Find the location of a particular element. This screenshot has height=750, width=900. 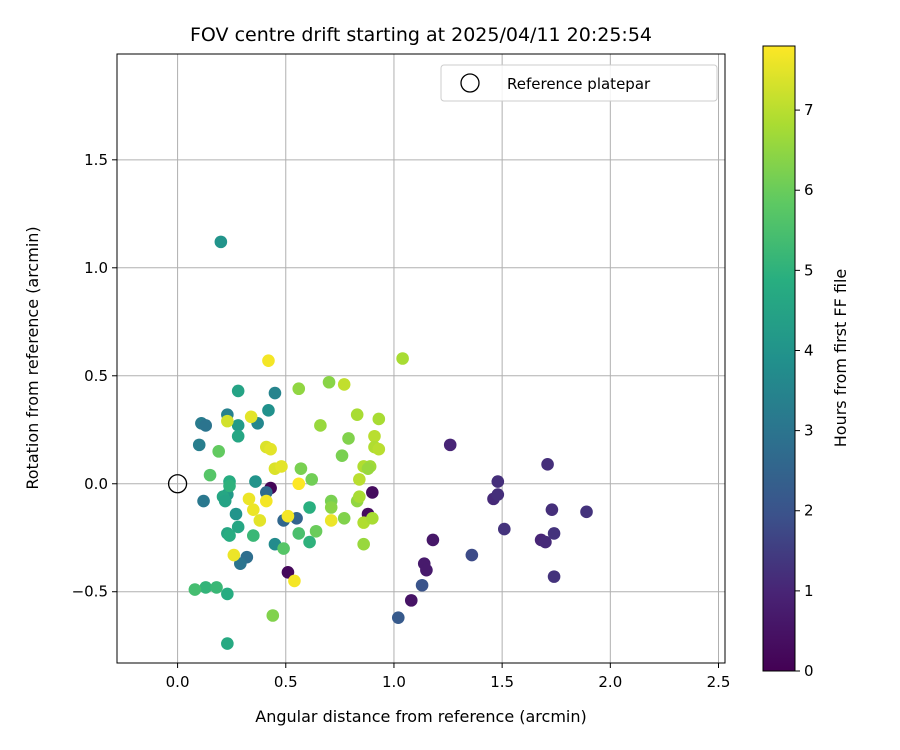

y-tick-label: 0.5 is located at coordinates (96, 376).